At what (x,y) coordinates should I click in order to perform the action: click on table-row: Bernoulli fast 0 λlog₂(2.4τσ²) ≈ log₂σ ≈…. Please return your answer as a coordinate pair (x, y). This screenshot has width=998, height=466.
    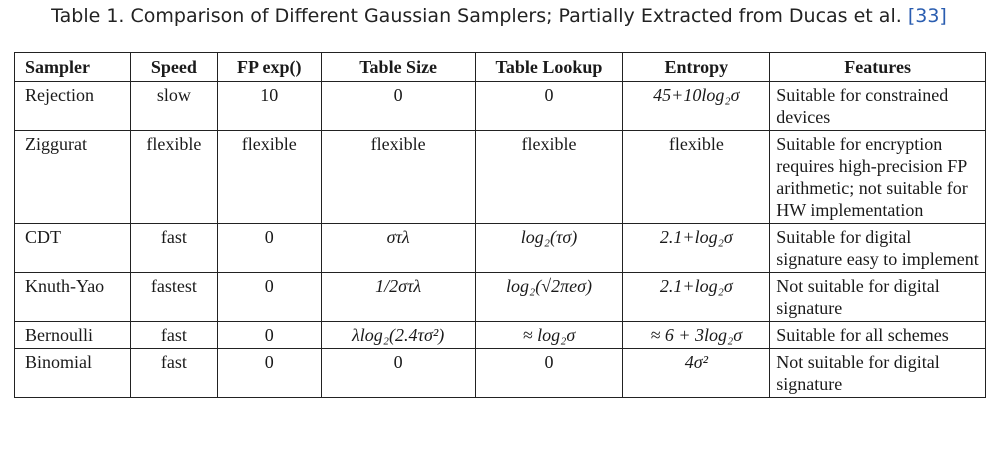
    Looking at the image, I should click on (500, 335).